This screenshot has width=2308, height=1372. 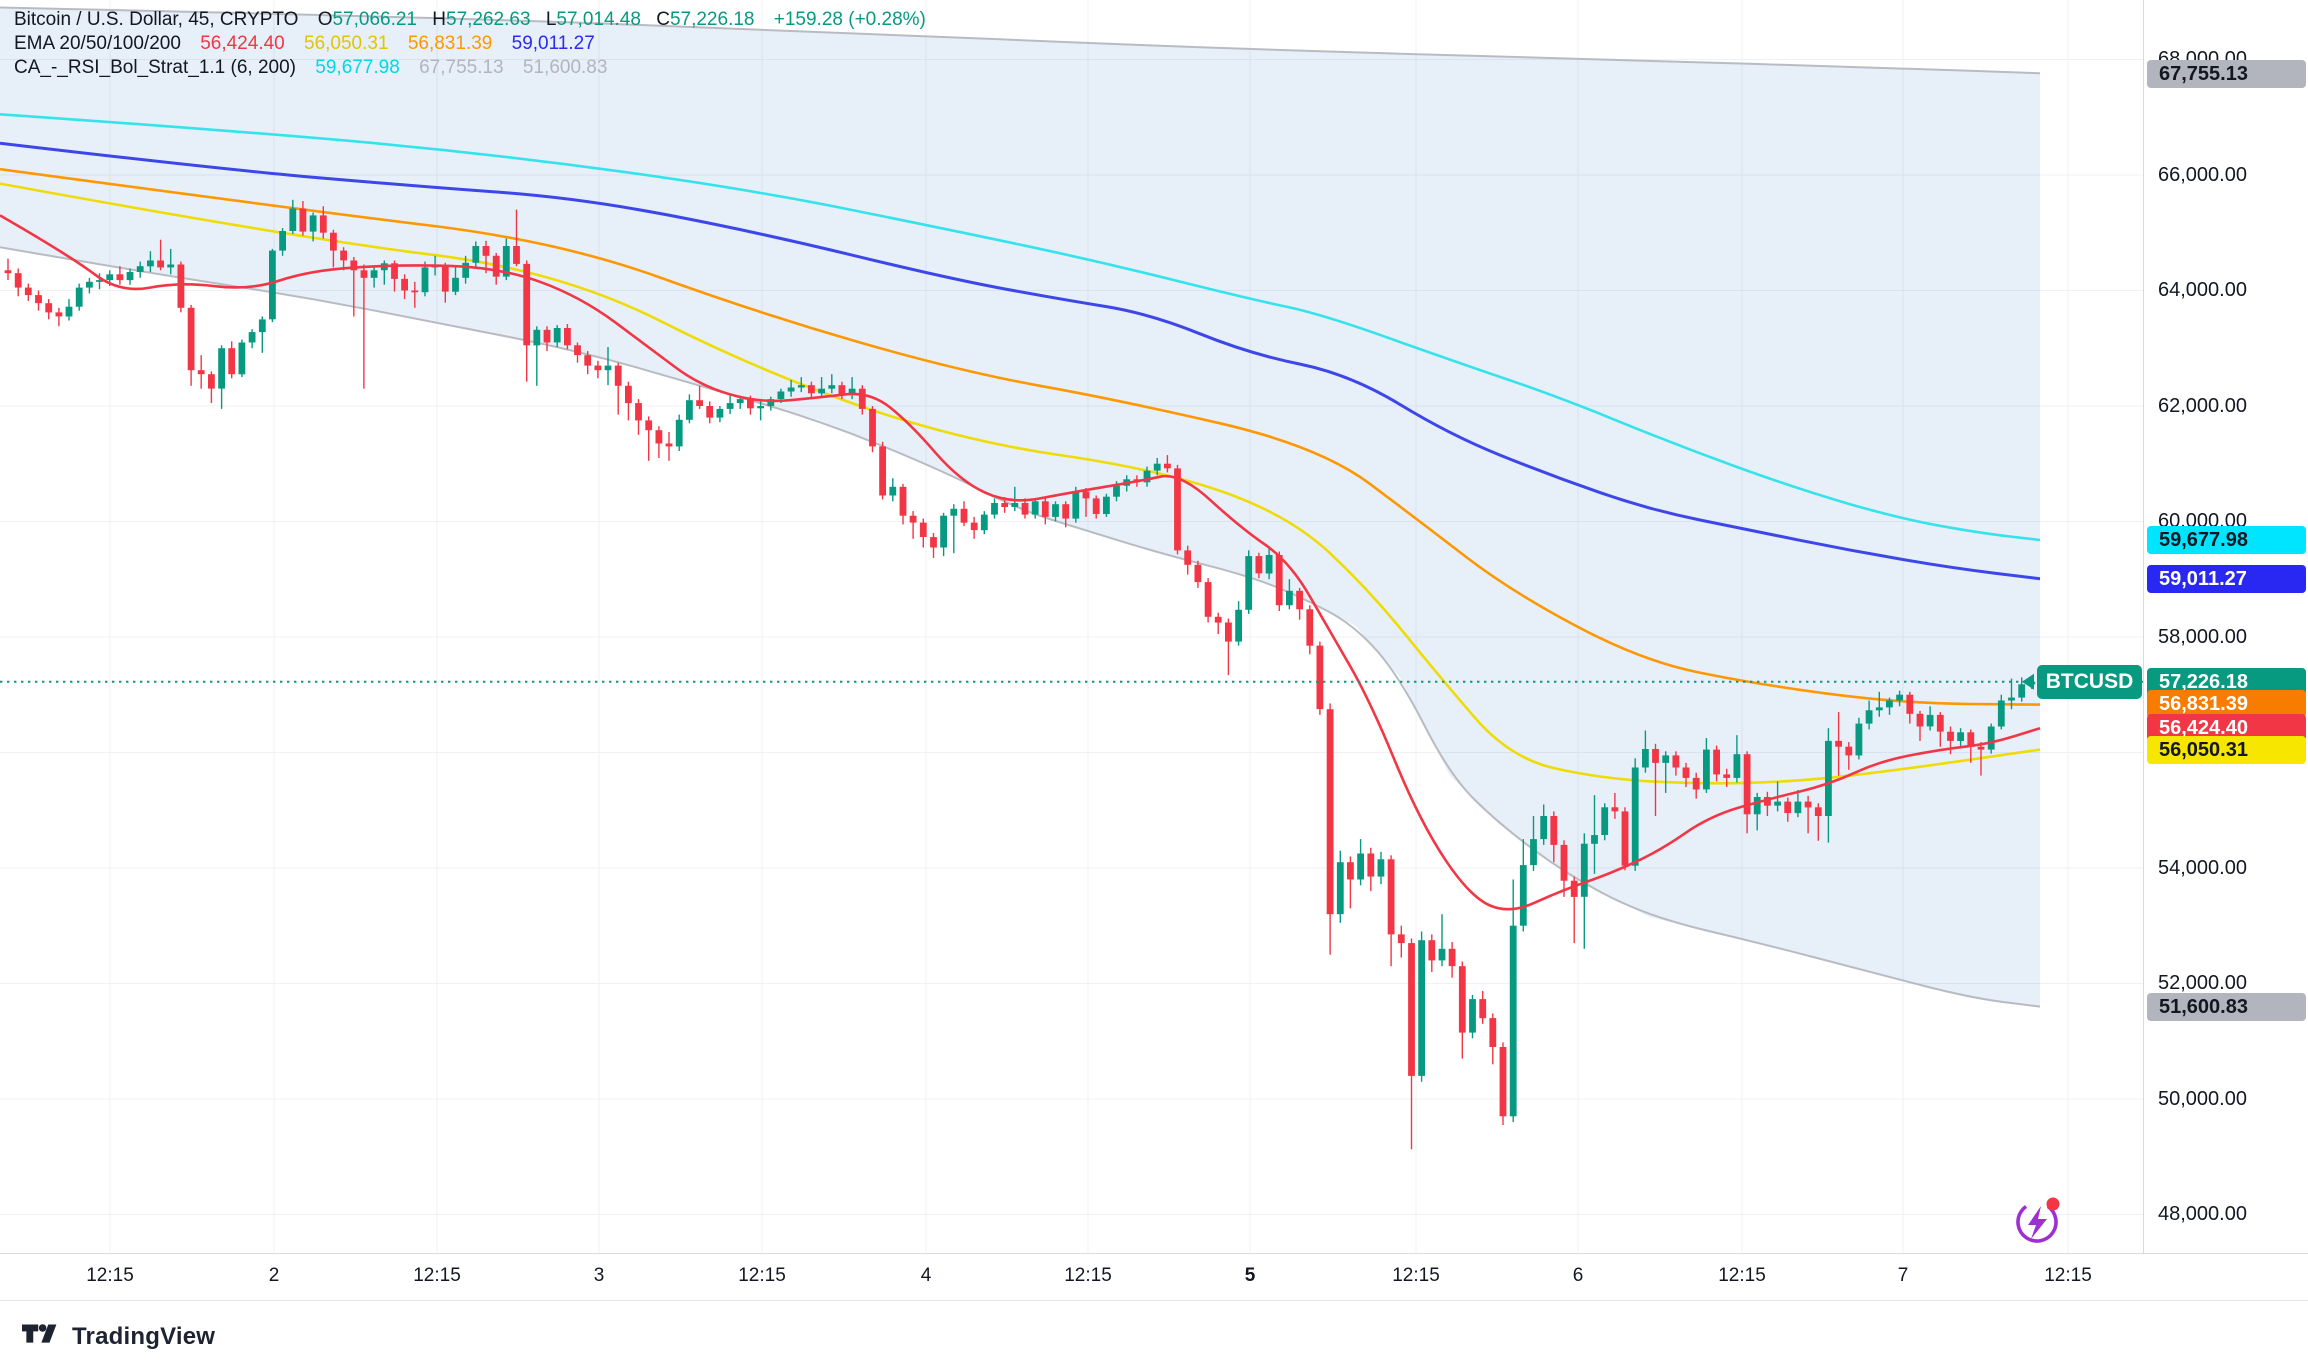 What do you see at coordinates (926, 1275) in the screenshot?
I see `time-tick-label: 4` at bounding box center [926, 1275].